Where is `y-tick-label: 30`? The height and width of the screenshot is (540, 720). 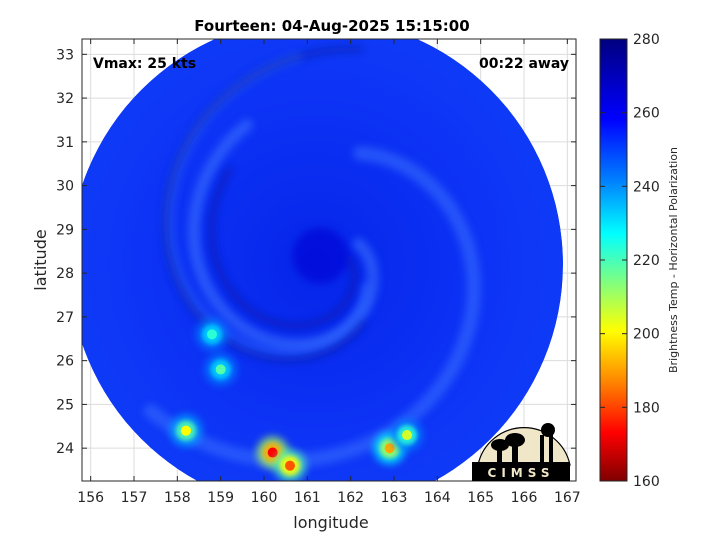 y-tick-label: 30 is located at coordinates (65, 187).